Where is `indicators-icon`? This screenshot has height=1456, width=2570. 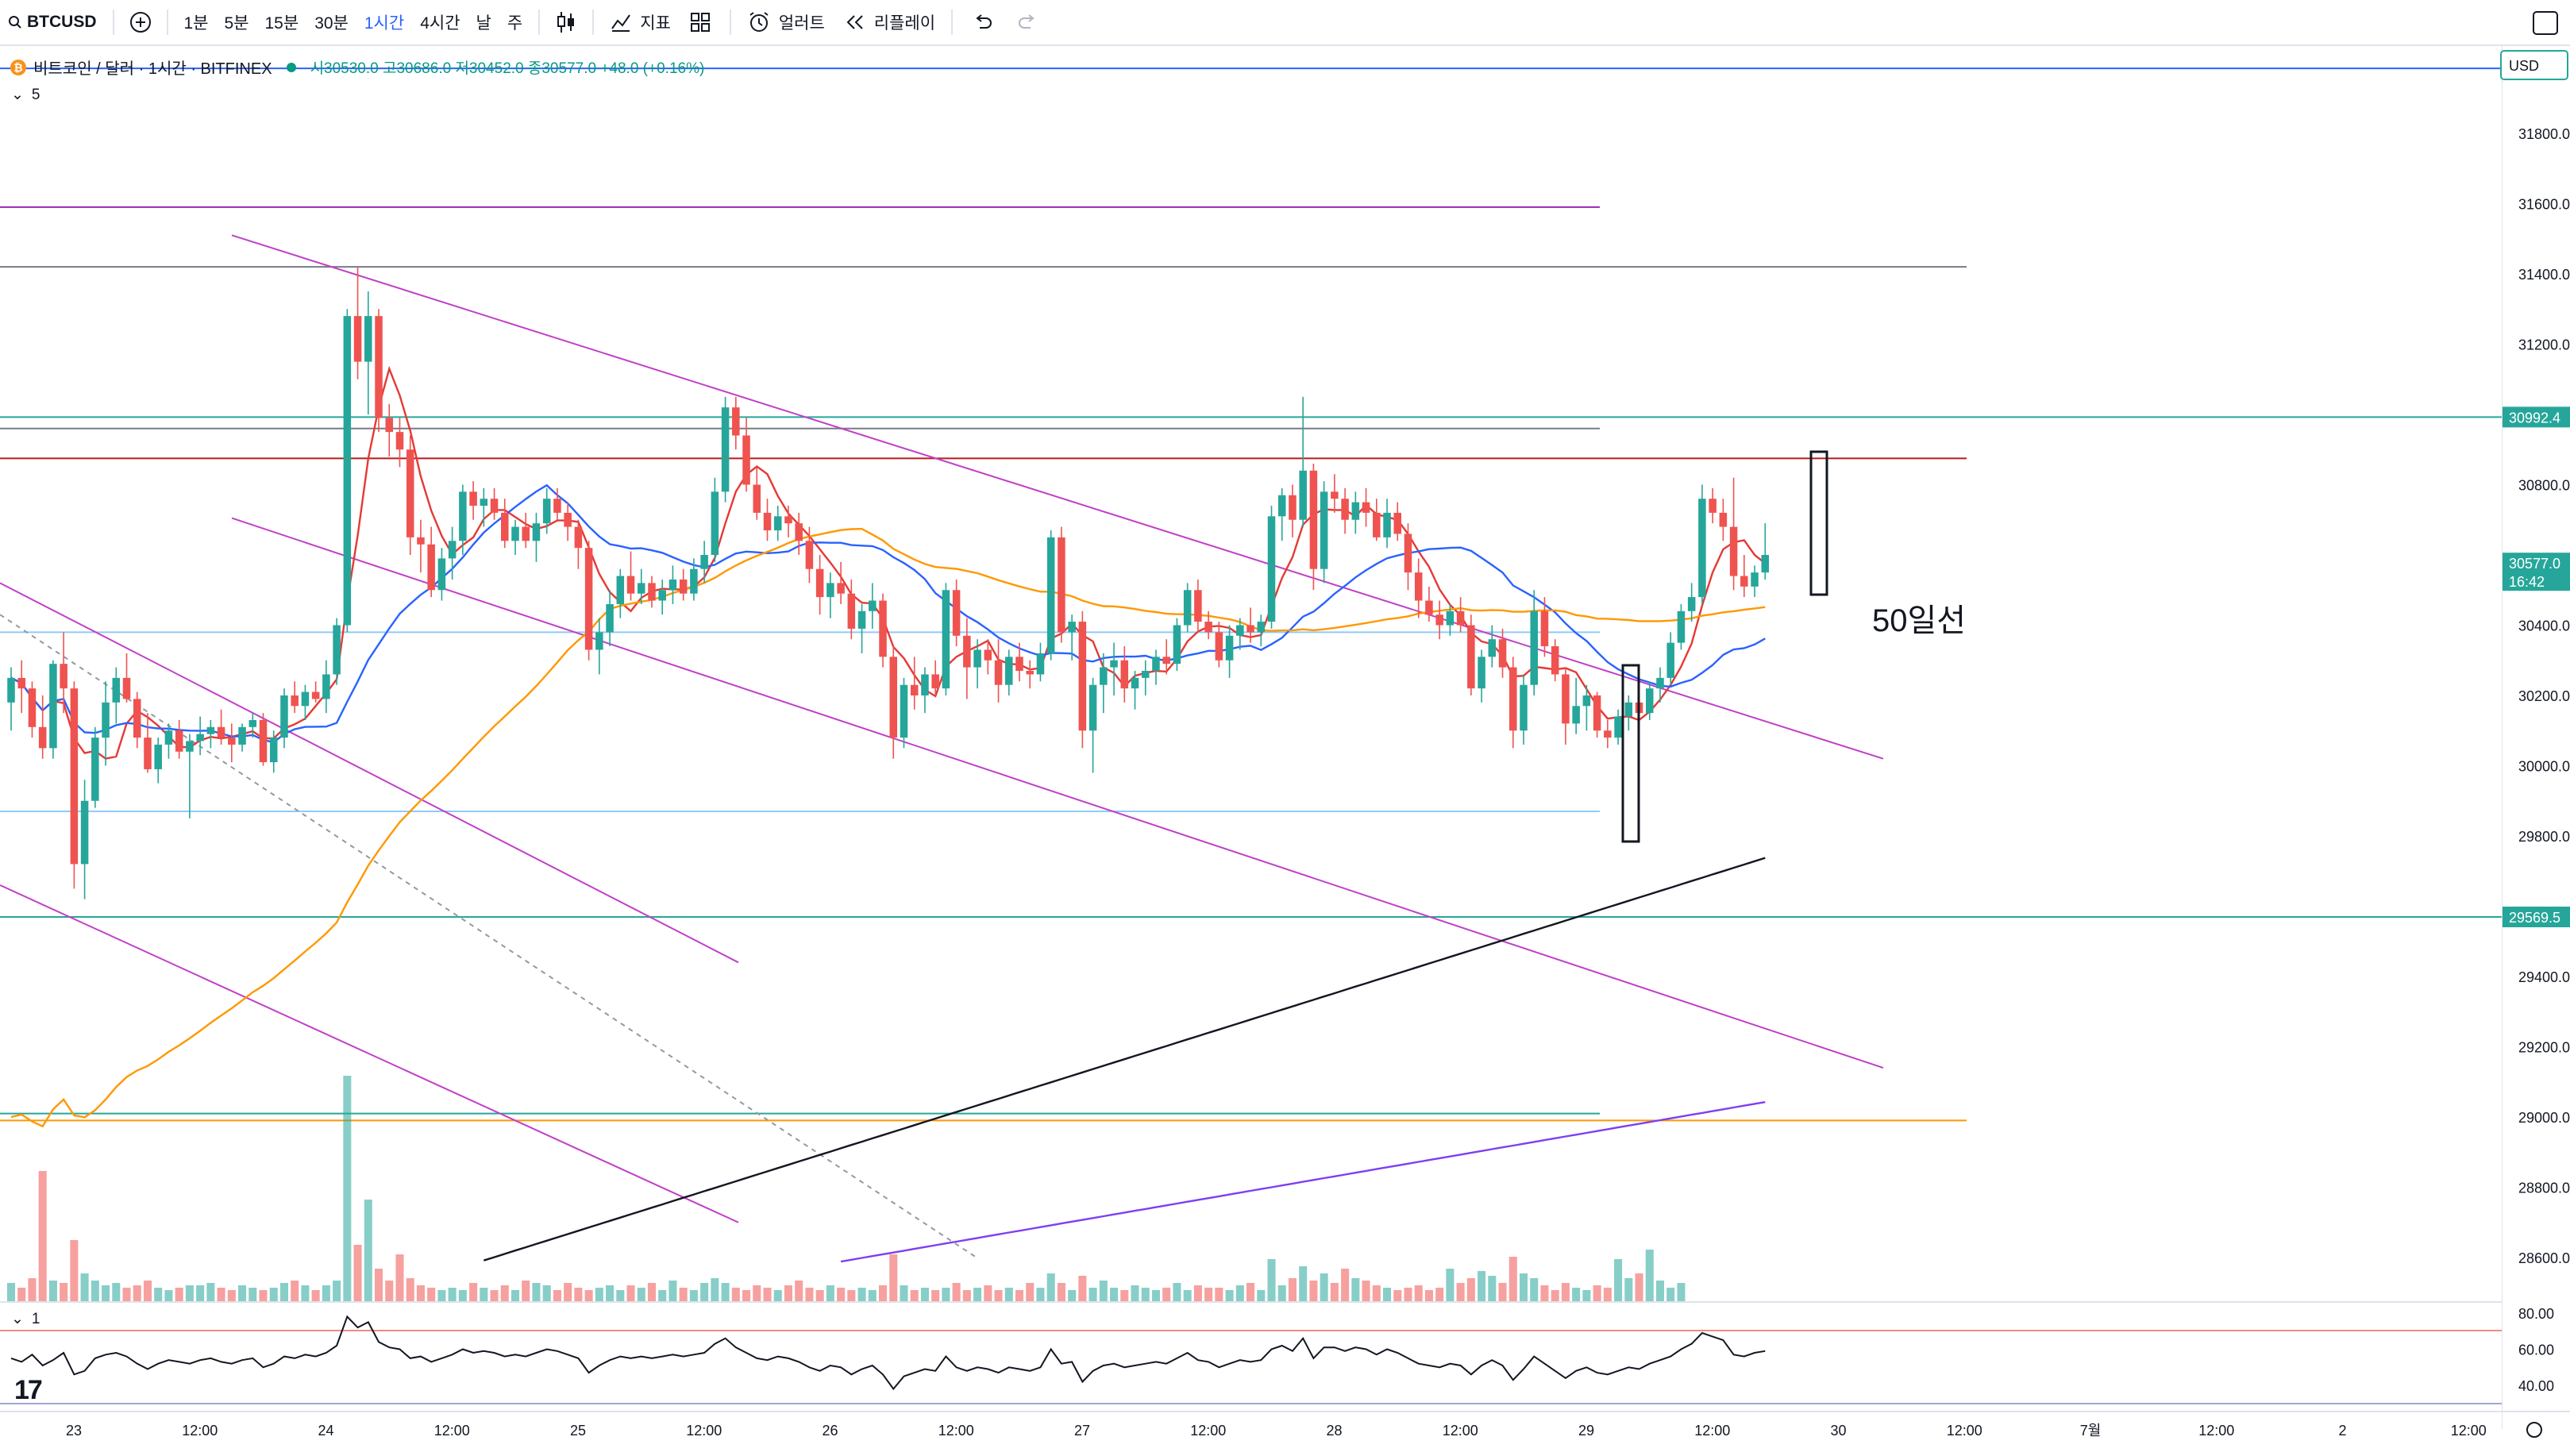 indicators-icon is located at coordinates (621, 22).